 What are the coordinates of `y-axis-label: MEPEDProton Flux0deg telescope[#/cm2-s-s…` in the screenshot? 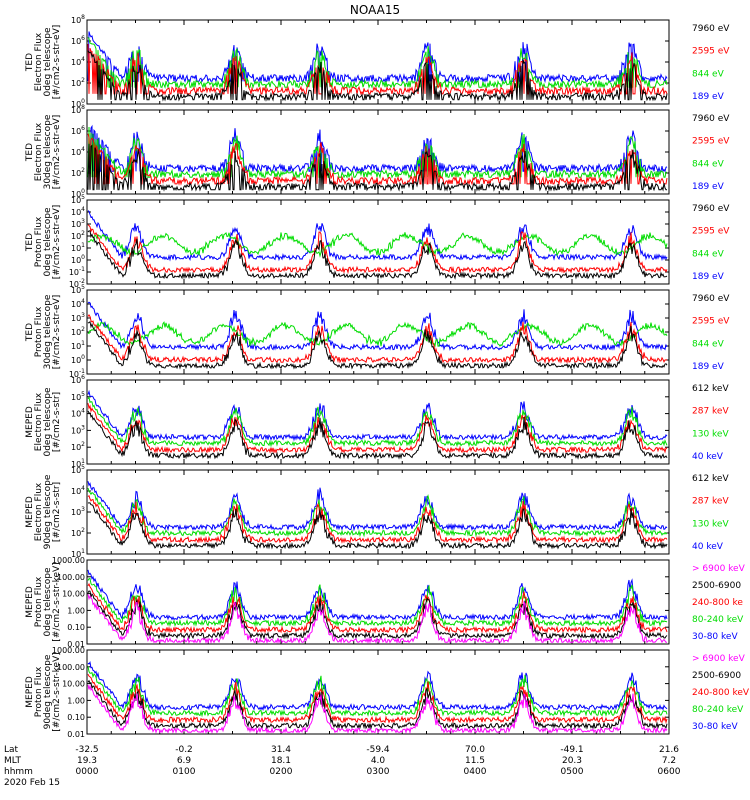 It's located at (43, 601).